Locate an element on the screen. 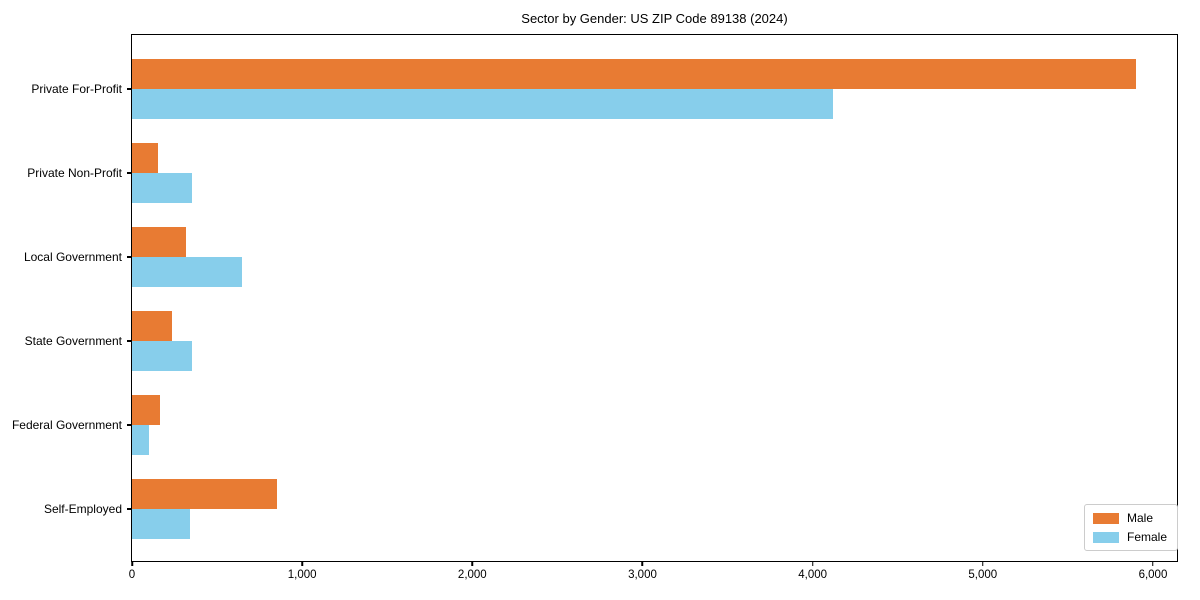 Image resolution: width=1200 pixels, height=600 pixels. y-tick-label-state-government: State Government is located at coordinates (73, 341).